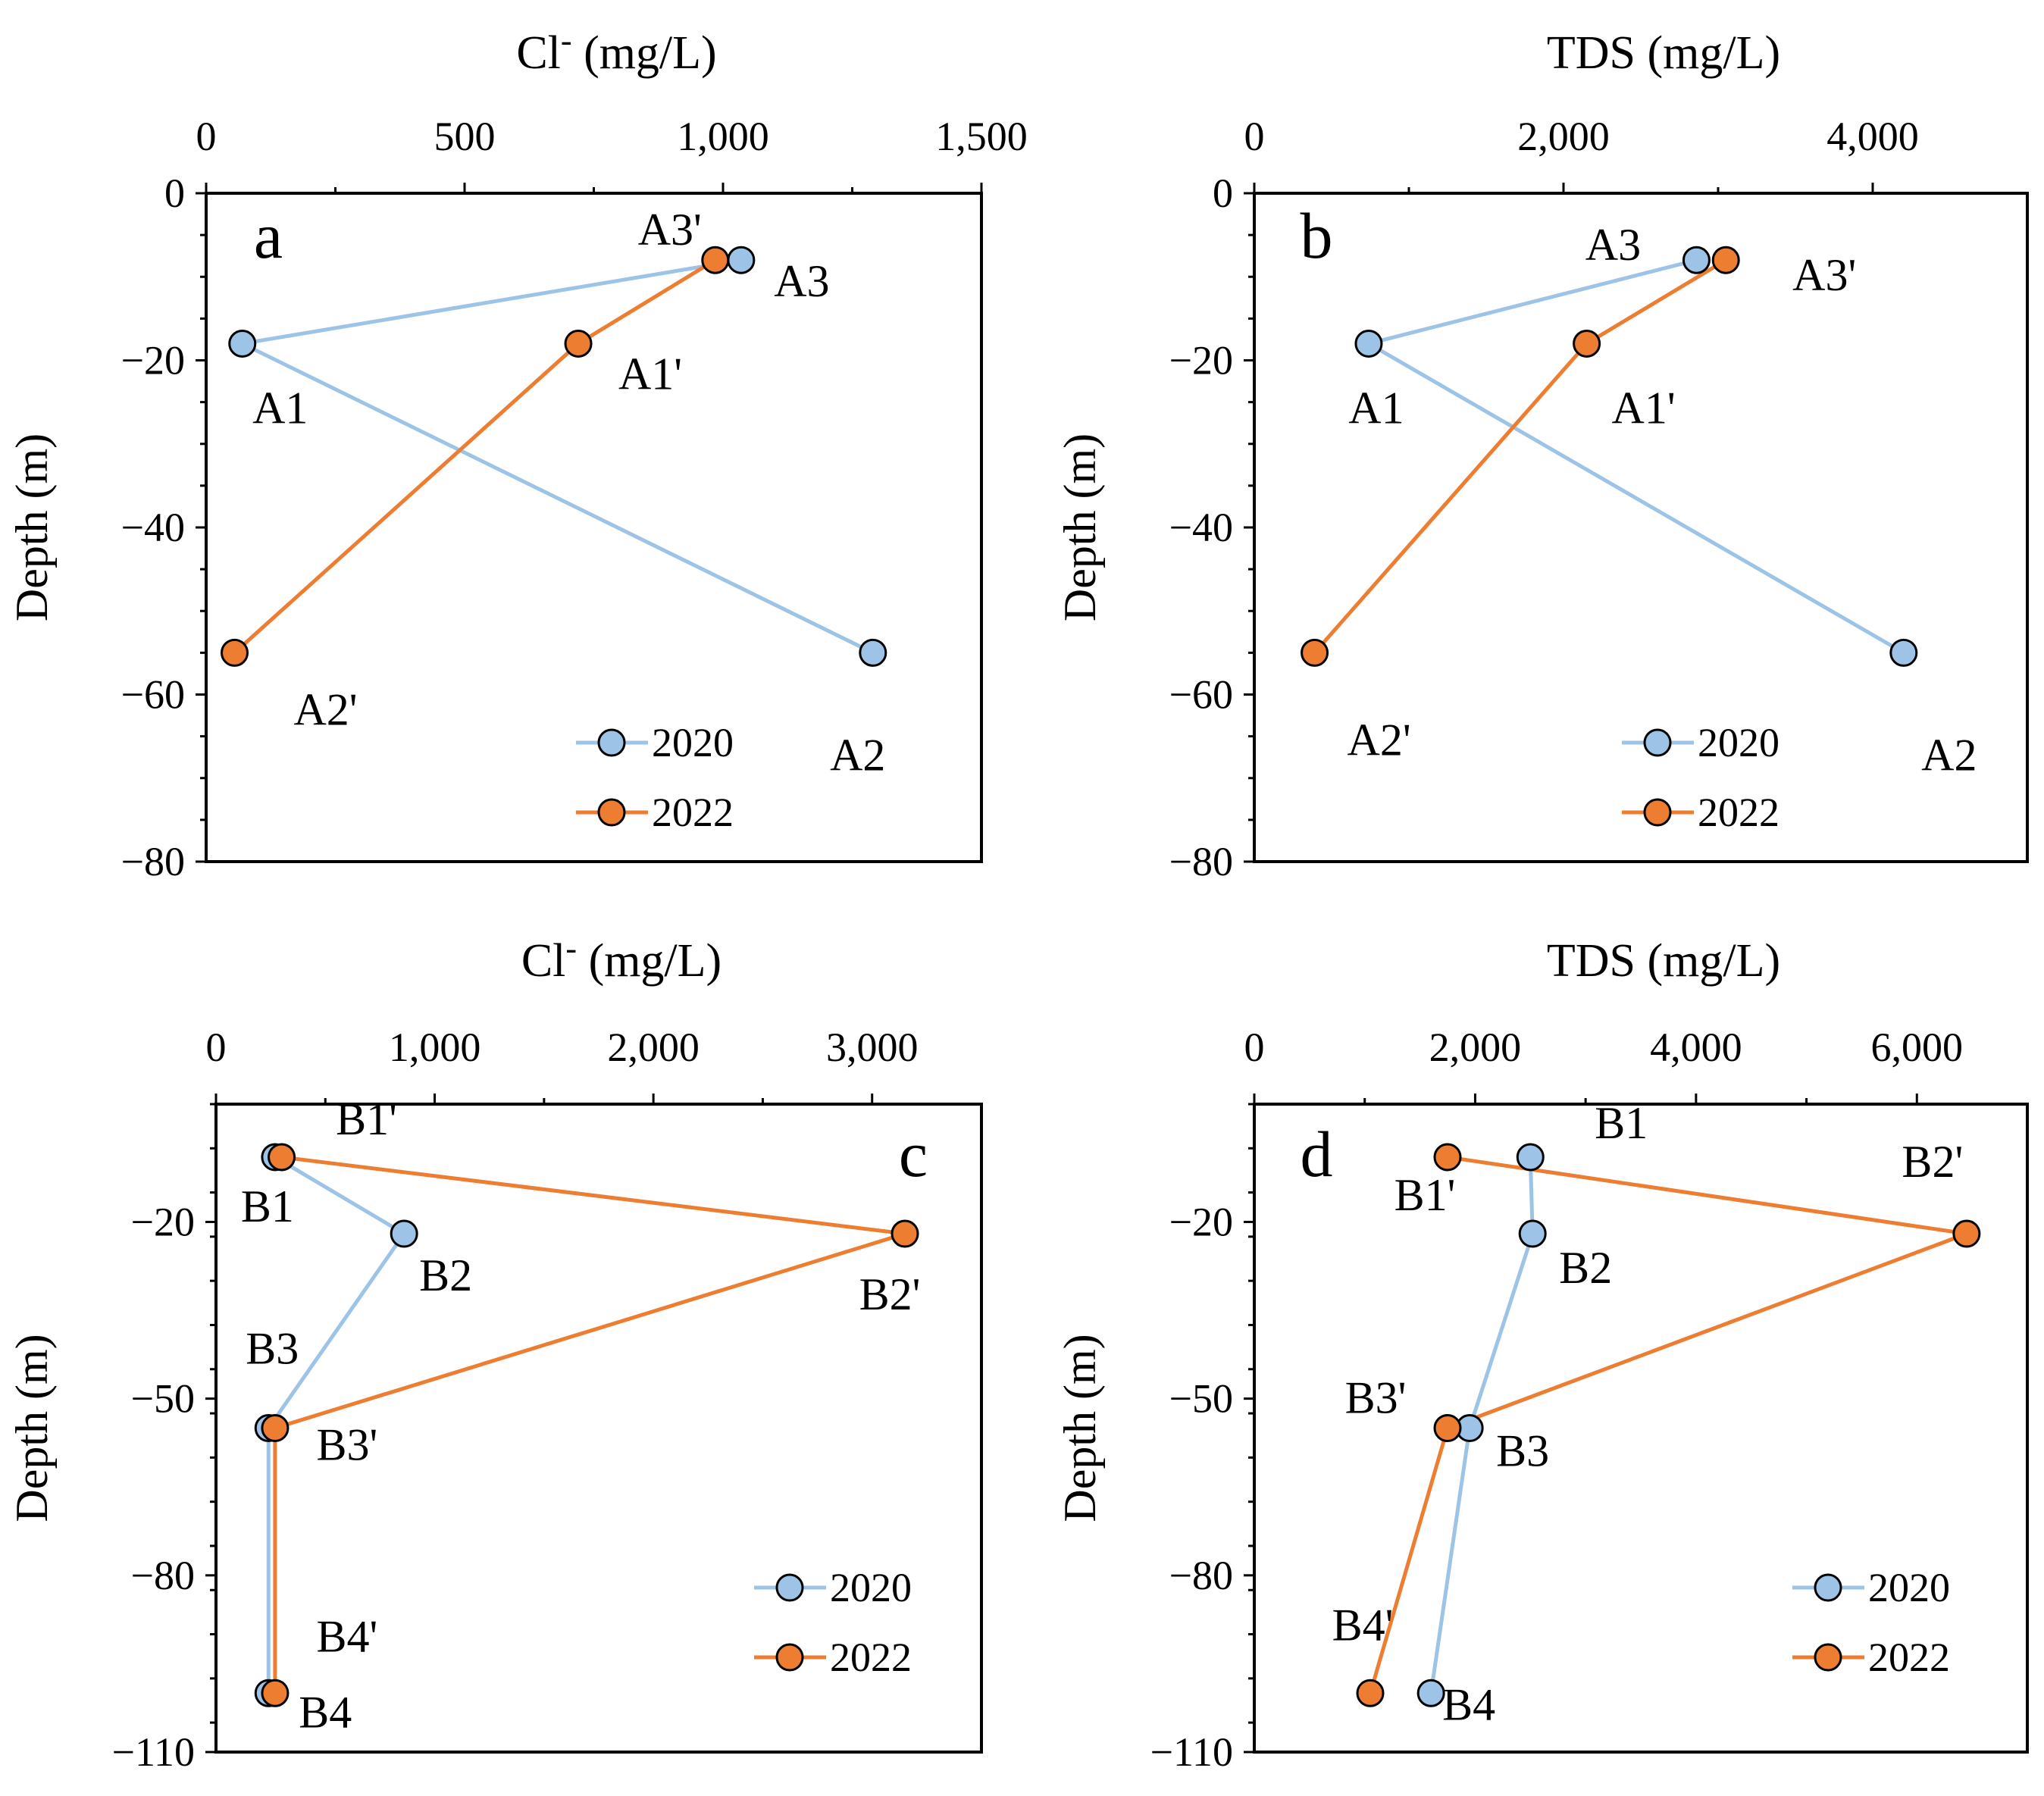  I want to click on series-line-2022, so click(1667, 1424).